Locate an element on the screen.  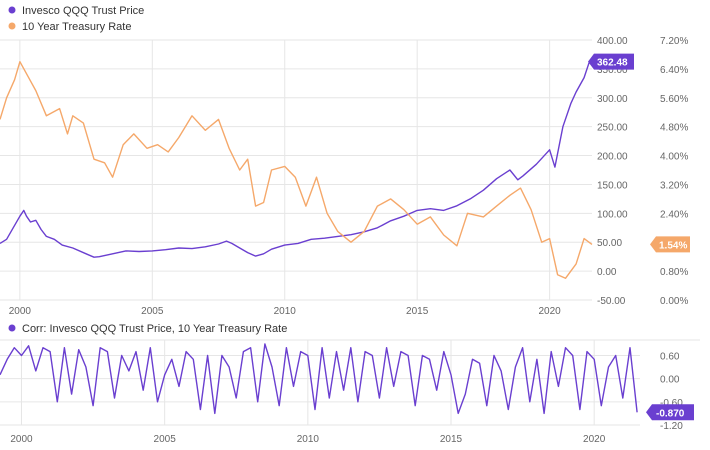
top-ytick-left-label: 250.00 is located at coordinates (612, 128).